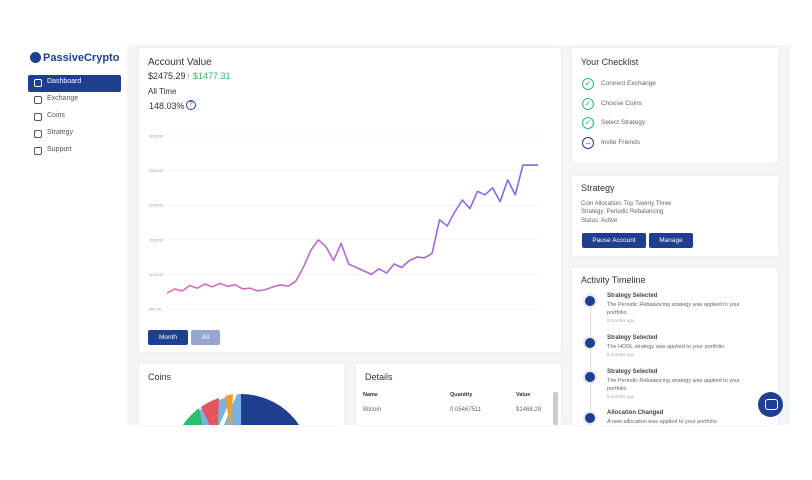 This screenshot has width=812, height=480. I want to click on nav-item: Strategy, so click(60, 132).